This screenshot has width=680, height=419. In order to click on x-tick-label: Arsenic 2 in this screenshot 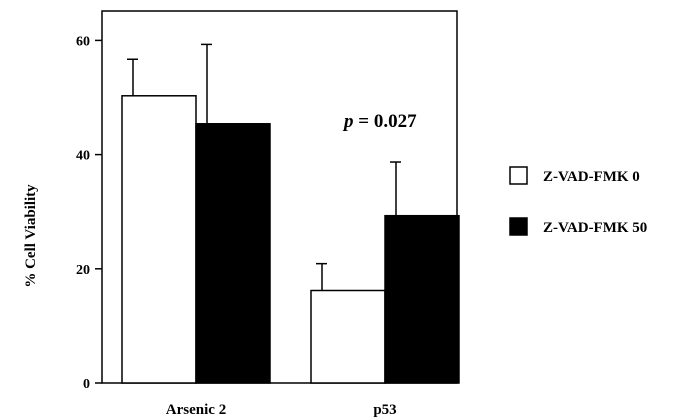, I will do `click(196, 410)`.